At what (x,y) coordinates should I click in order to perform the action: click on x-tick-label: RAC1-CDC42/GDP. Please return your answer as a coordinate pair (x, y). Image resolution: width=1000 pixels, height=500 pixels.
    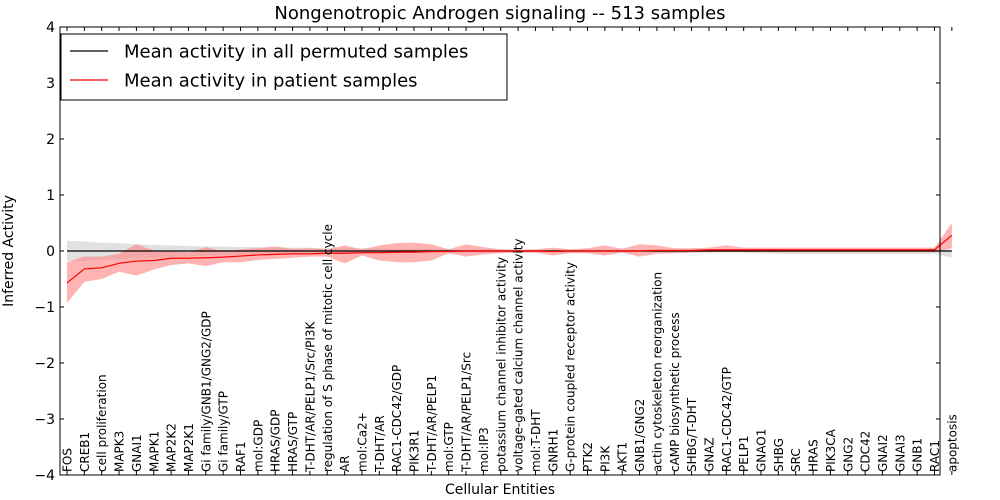
    Looking at the image, I should click on (397, 418).